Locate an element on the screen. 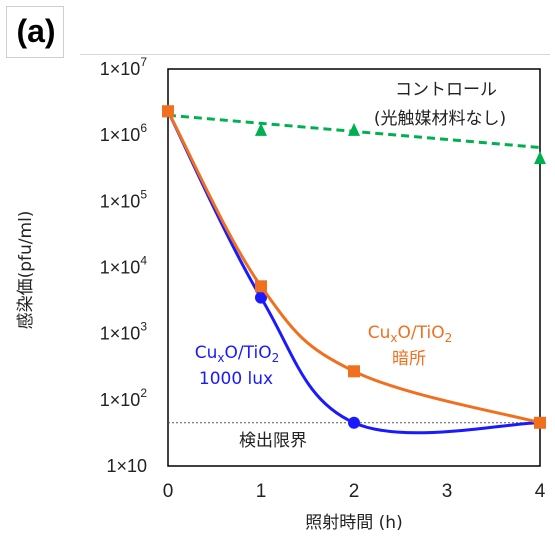 Image resolution: width=555 pixels, height=545 pixels. light-annotation-line1: CuxO/TiO2 is located at coordinates (237, 354).